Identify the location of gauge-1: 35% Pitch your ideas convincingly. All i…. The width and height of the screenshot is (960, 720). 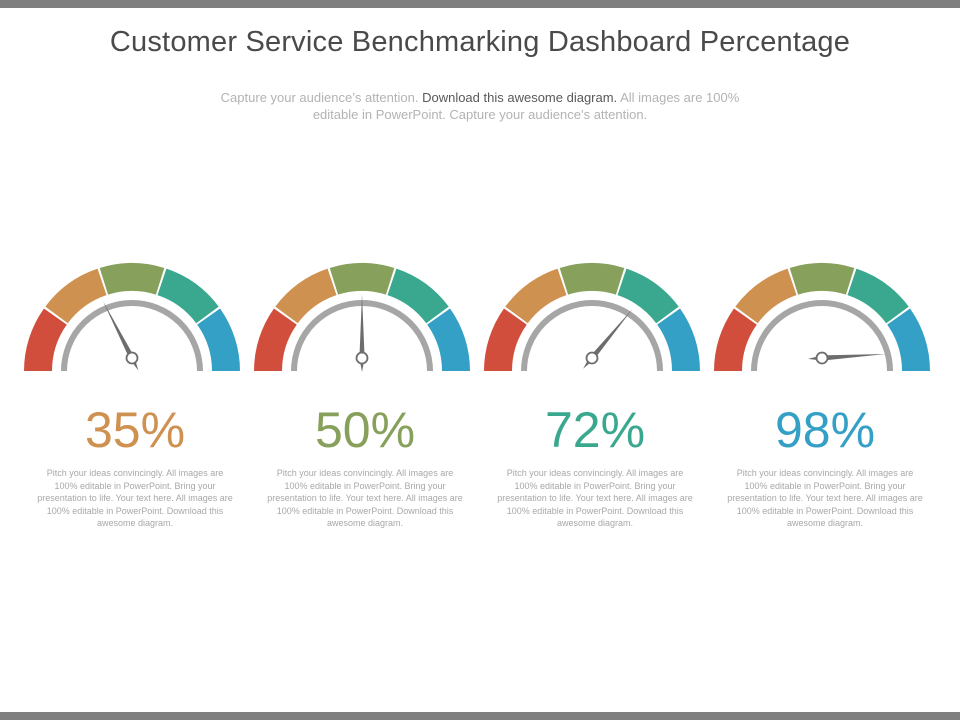
(135, 405).